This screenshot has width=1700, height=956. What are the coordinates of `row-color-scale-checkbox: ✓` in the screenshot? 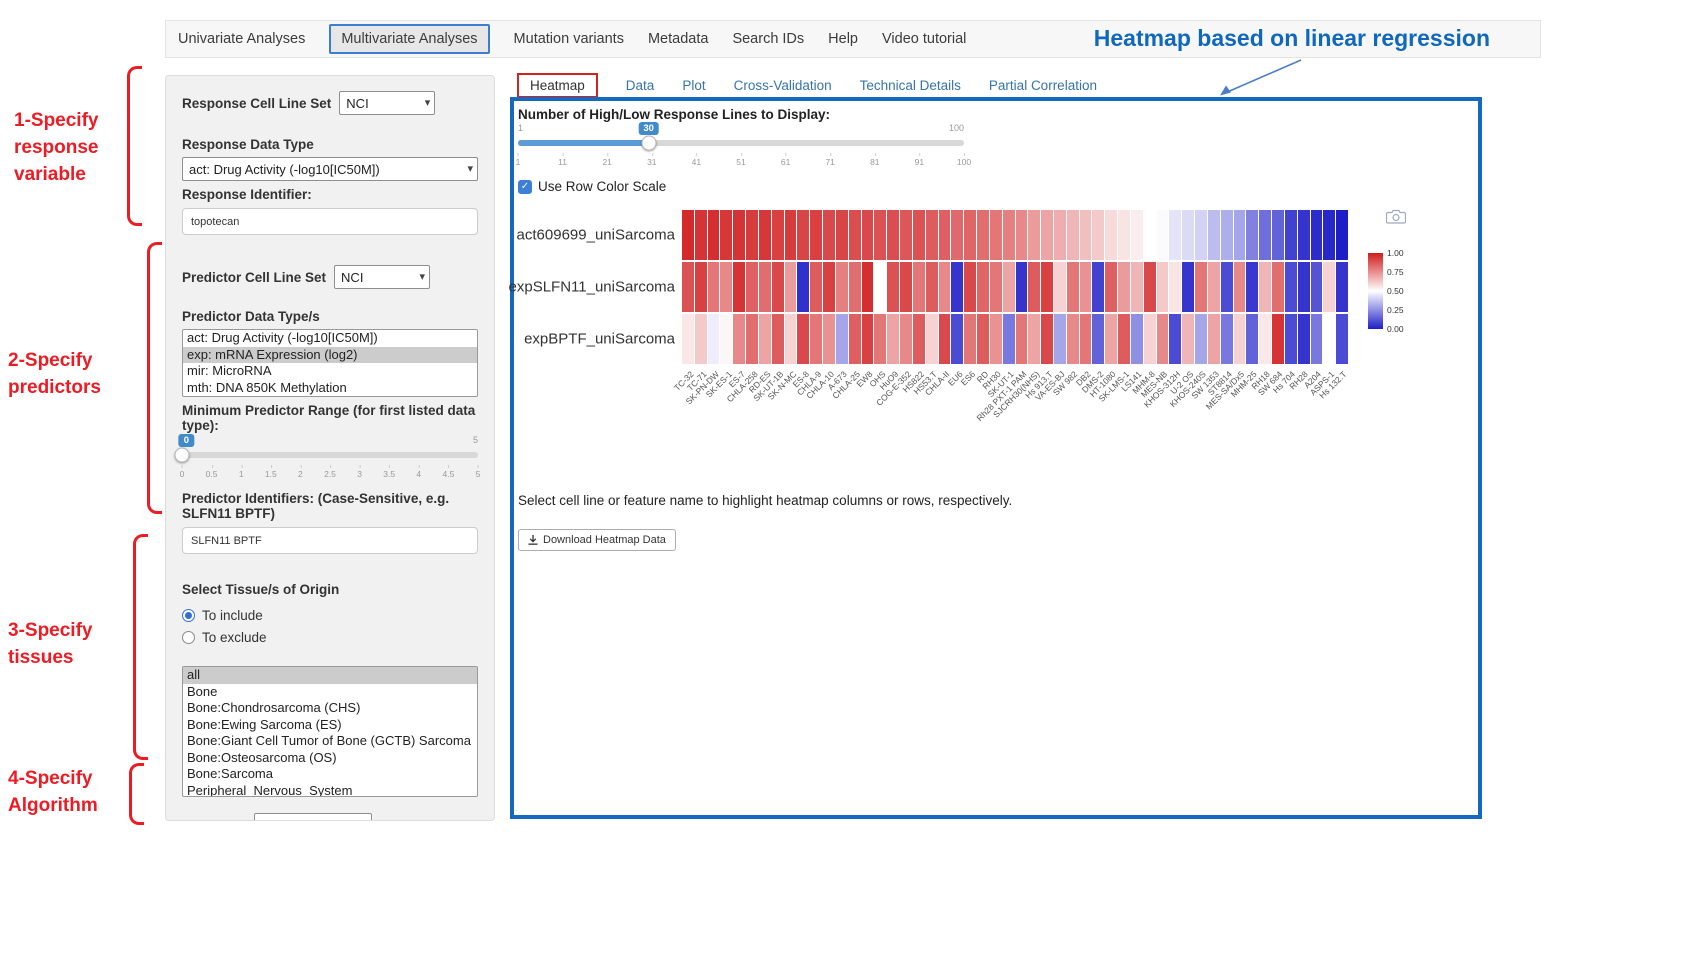 It's located at (525, 186).